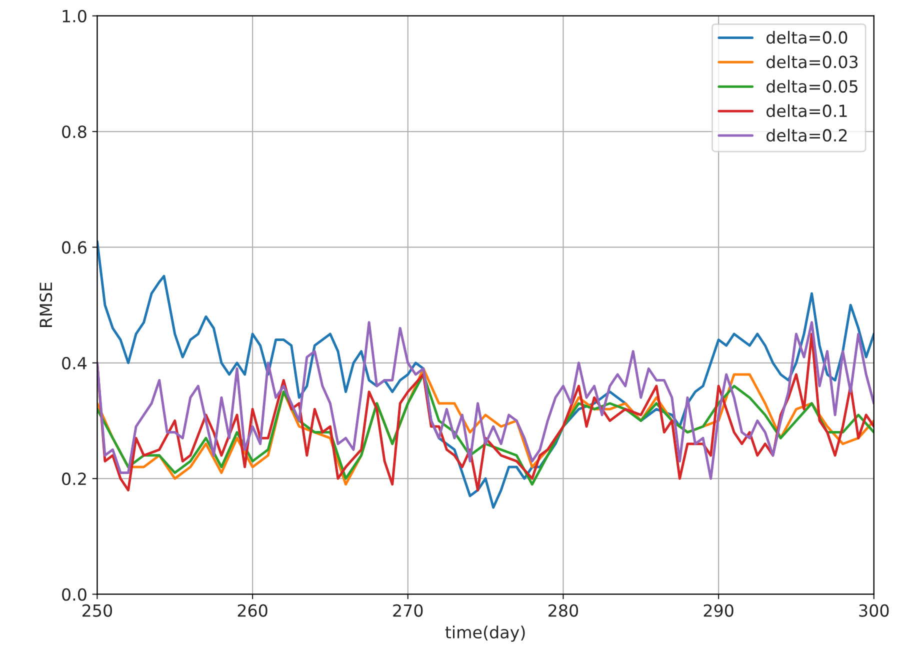 The height and width of the screenshot is (661, 900). Describe the element at coordinates (719, 610) in the screenshot. I see `x-tick-label: 290` at that location.